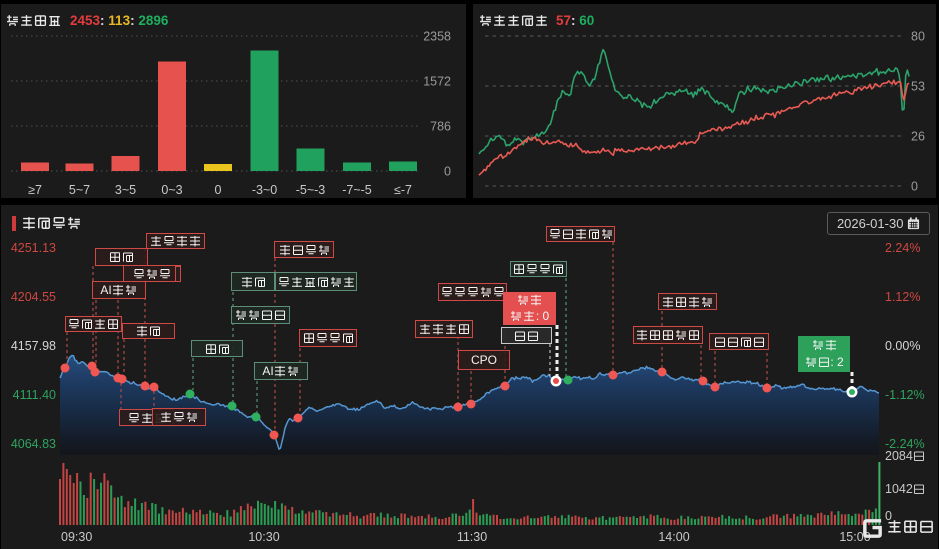 Image resolution: width=939 pixels, height=549 pixels. What do you see at coordinates (311, 190) in the screenshot?
I see `svg-text: -5~-3` at bounding box center [311, 190].